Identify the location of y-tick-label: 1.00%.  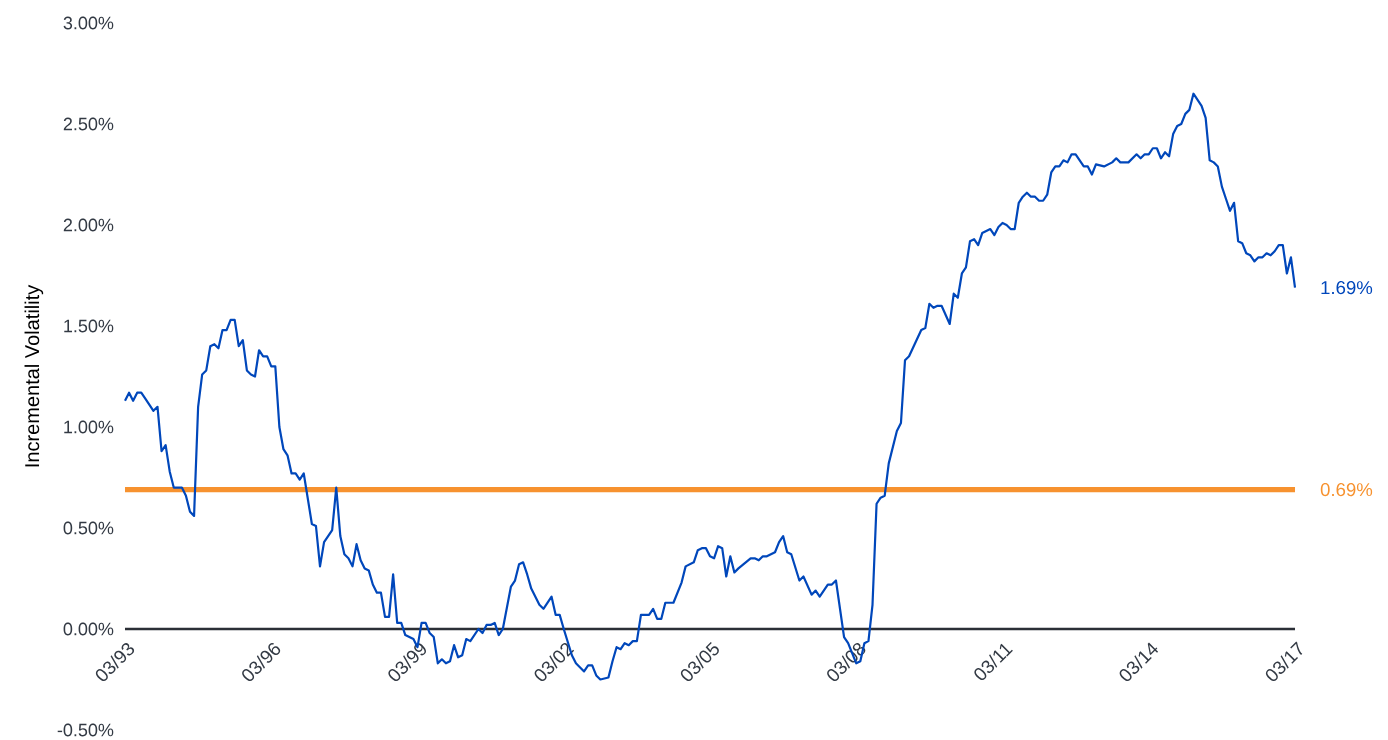
(89, 427).